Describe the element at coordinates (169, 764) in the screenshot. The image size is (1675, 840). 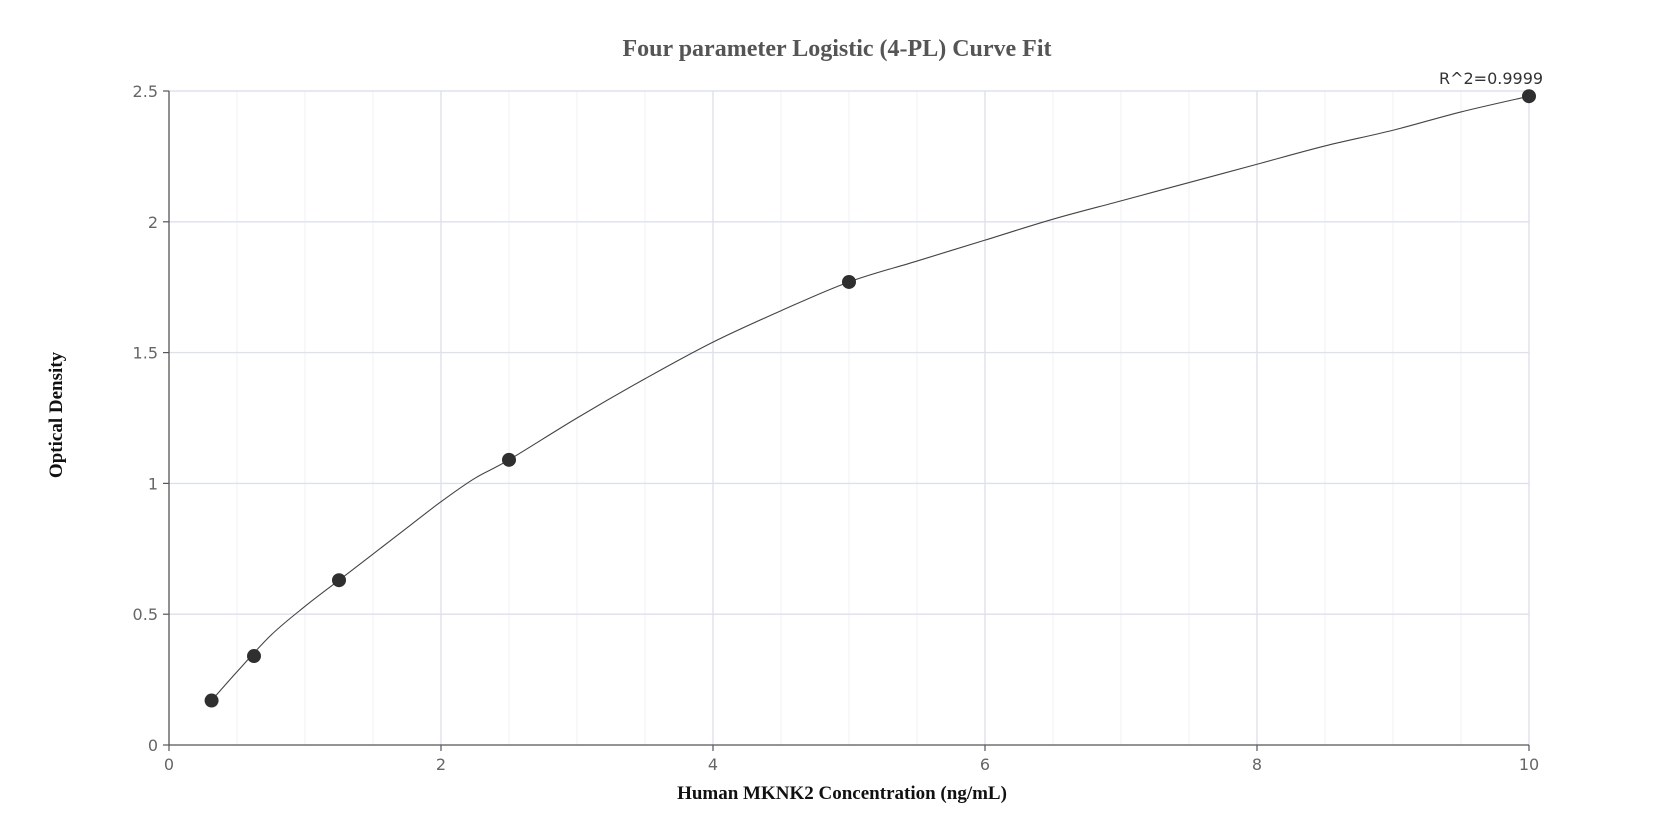
I see `x-tick-label: 0` at that location.